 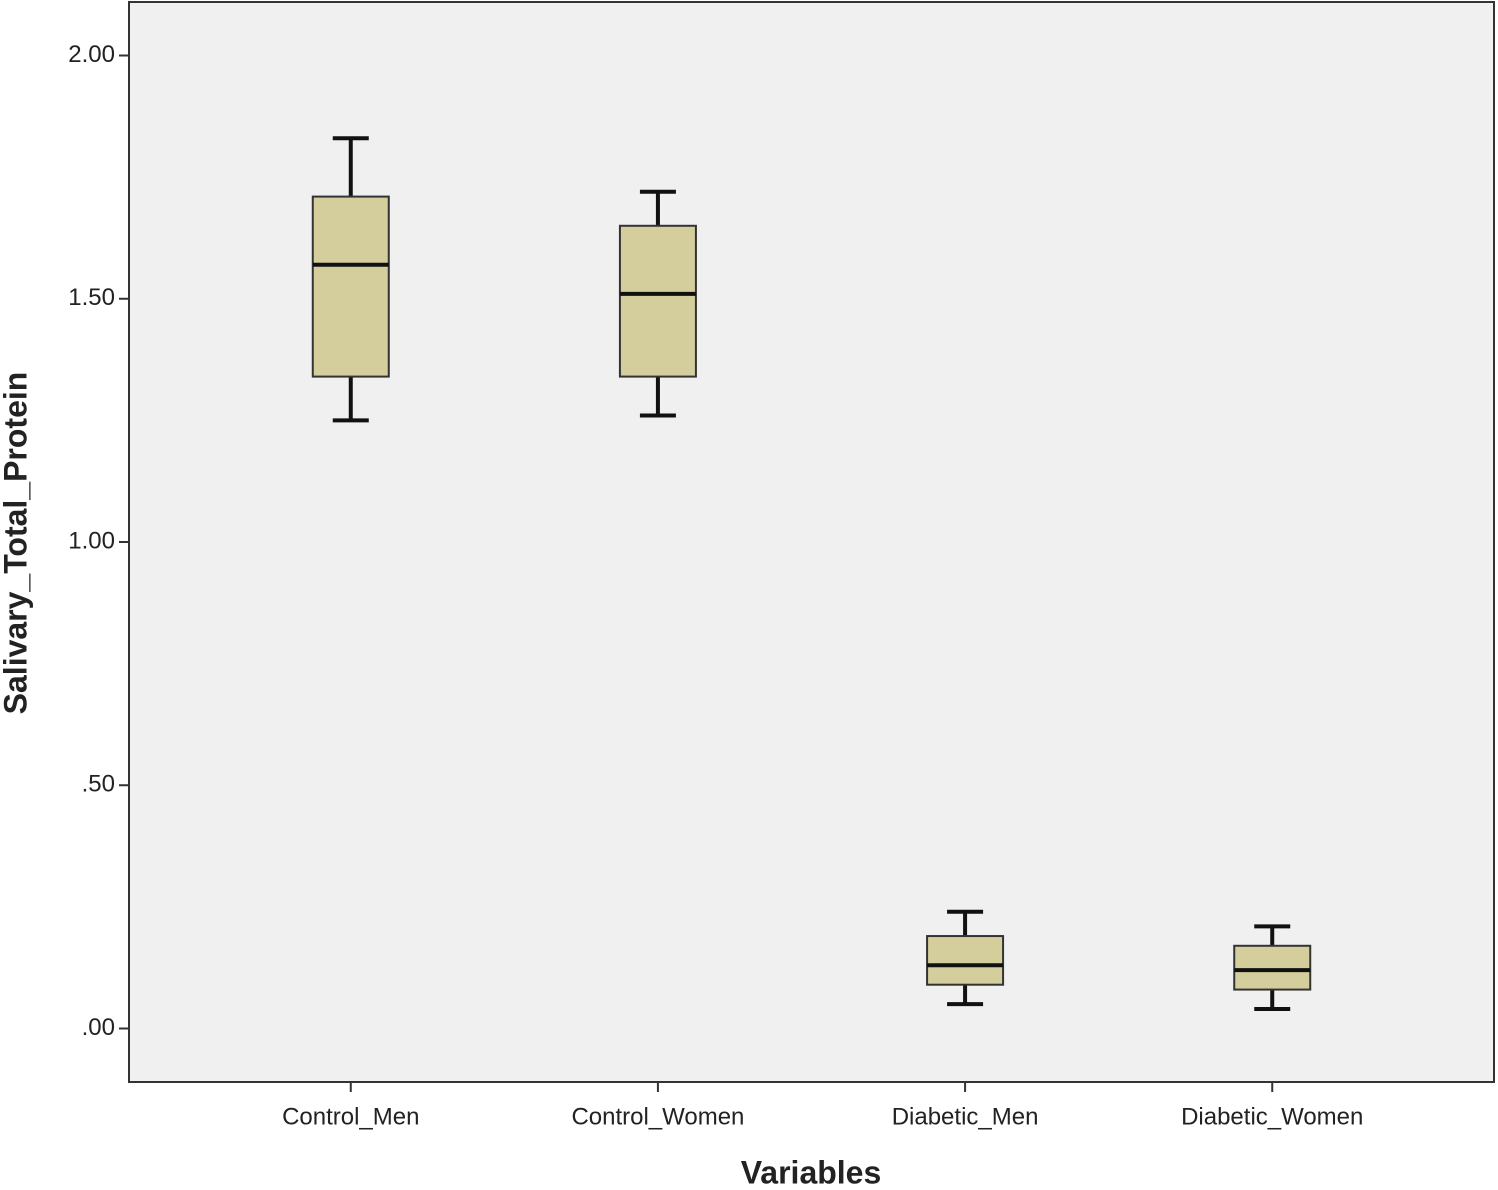 What do you see at coordinates (91, 297) in the screenshot?
I see `y-tick-label: 1.50` at bounding box center [91, 297].